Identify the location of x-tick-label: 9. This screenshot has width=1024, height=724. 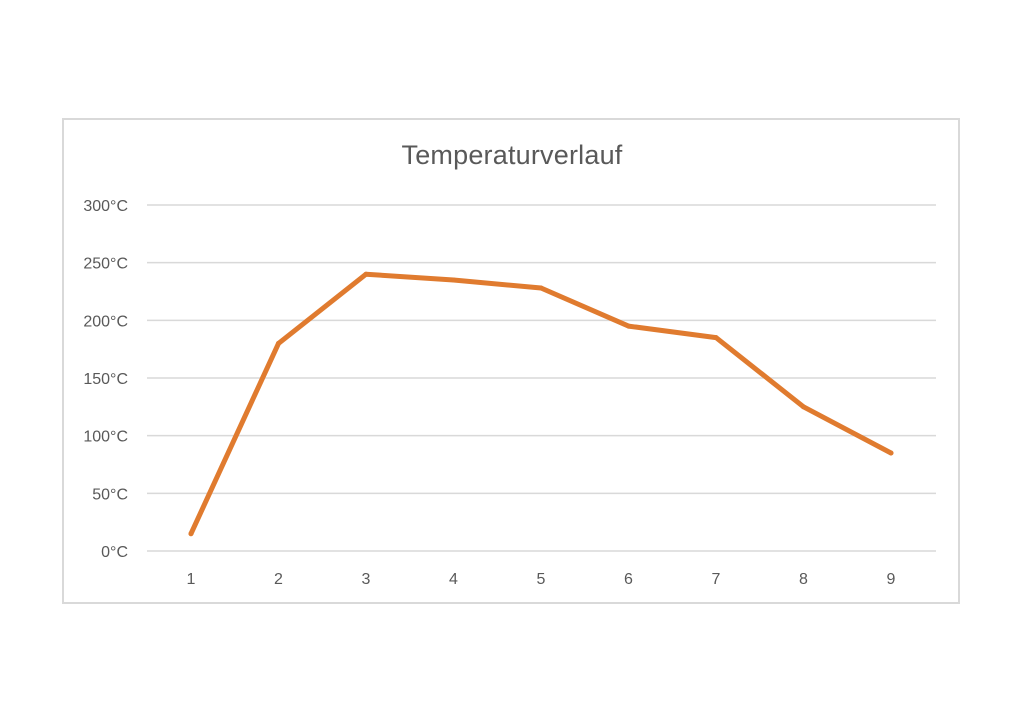
(891, 579).